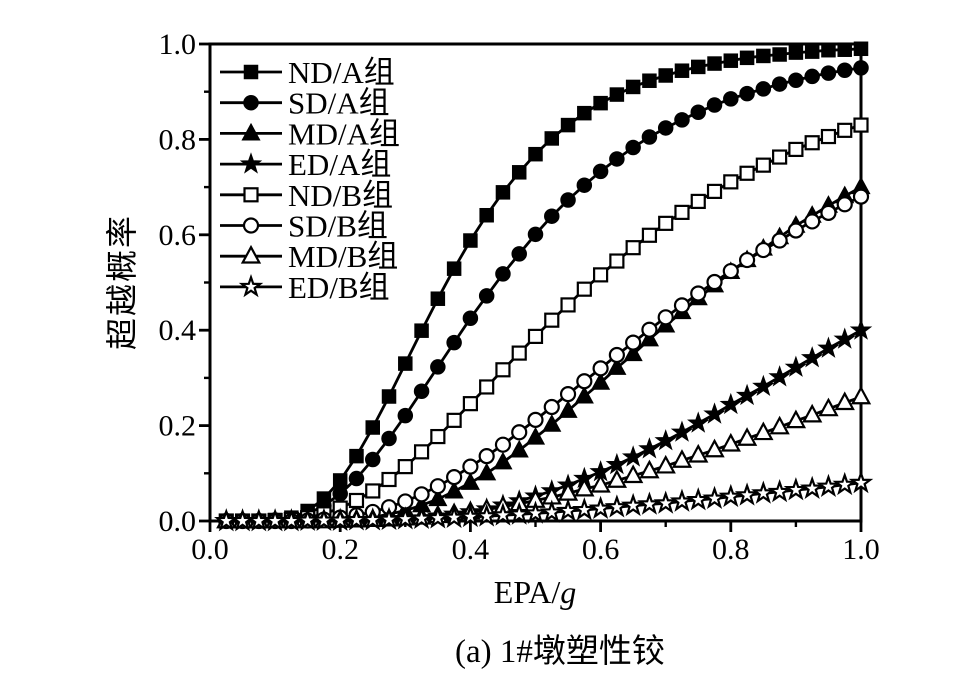  I want to click on legend-label-MD/B组: MD/B组, so click(343, 256).